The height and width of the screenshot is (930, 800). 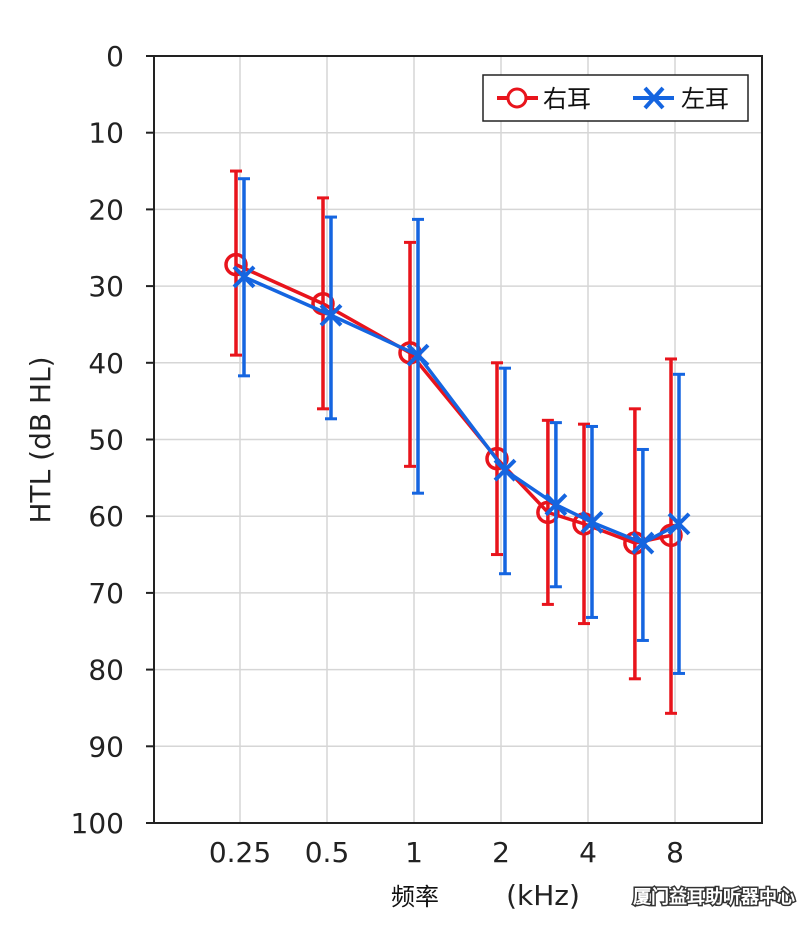 I want to click on watermark: 厦门益耳助听器中心, so click(x=714, y=897).